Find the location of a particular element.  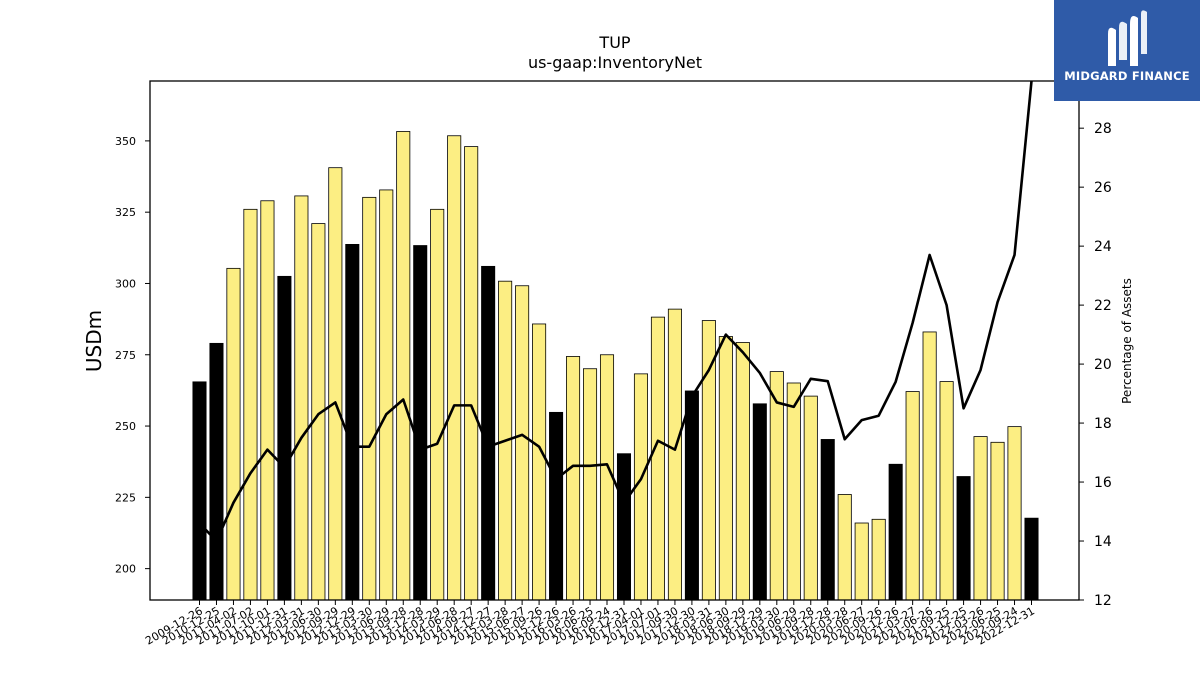

y-tick-label: 225 is located at coordinates (125, 497).